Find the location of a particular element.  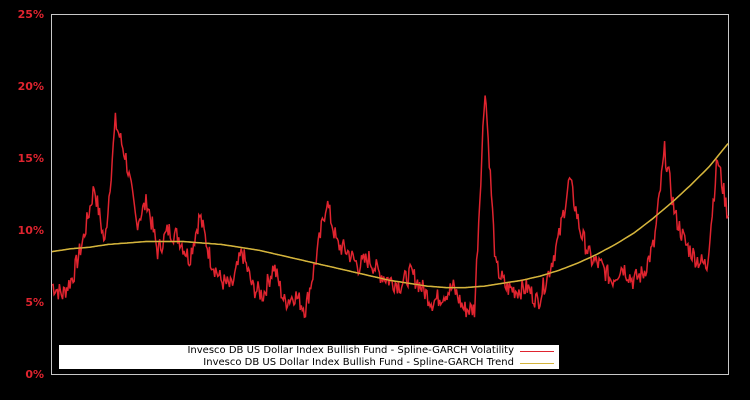

y-tick-25: 25% is located at coordinates (30, 14).